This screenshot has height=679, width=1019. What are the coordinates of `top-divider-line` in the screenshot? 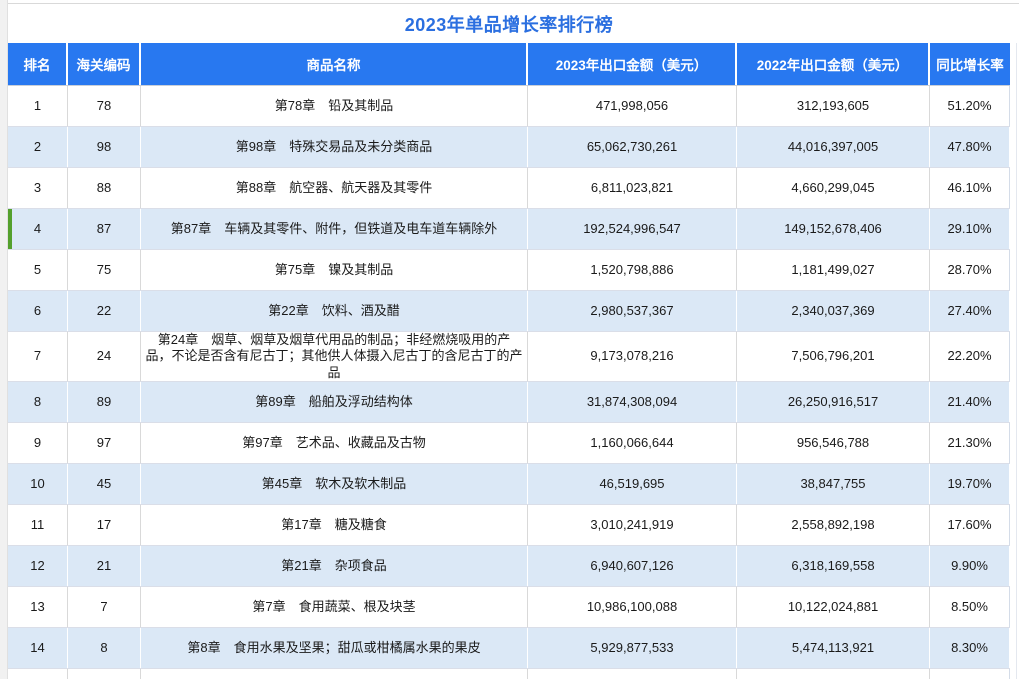 It's located at (513, 3).